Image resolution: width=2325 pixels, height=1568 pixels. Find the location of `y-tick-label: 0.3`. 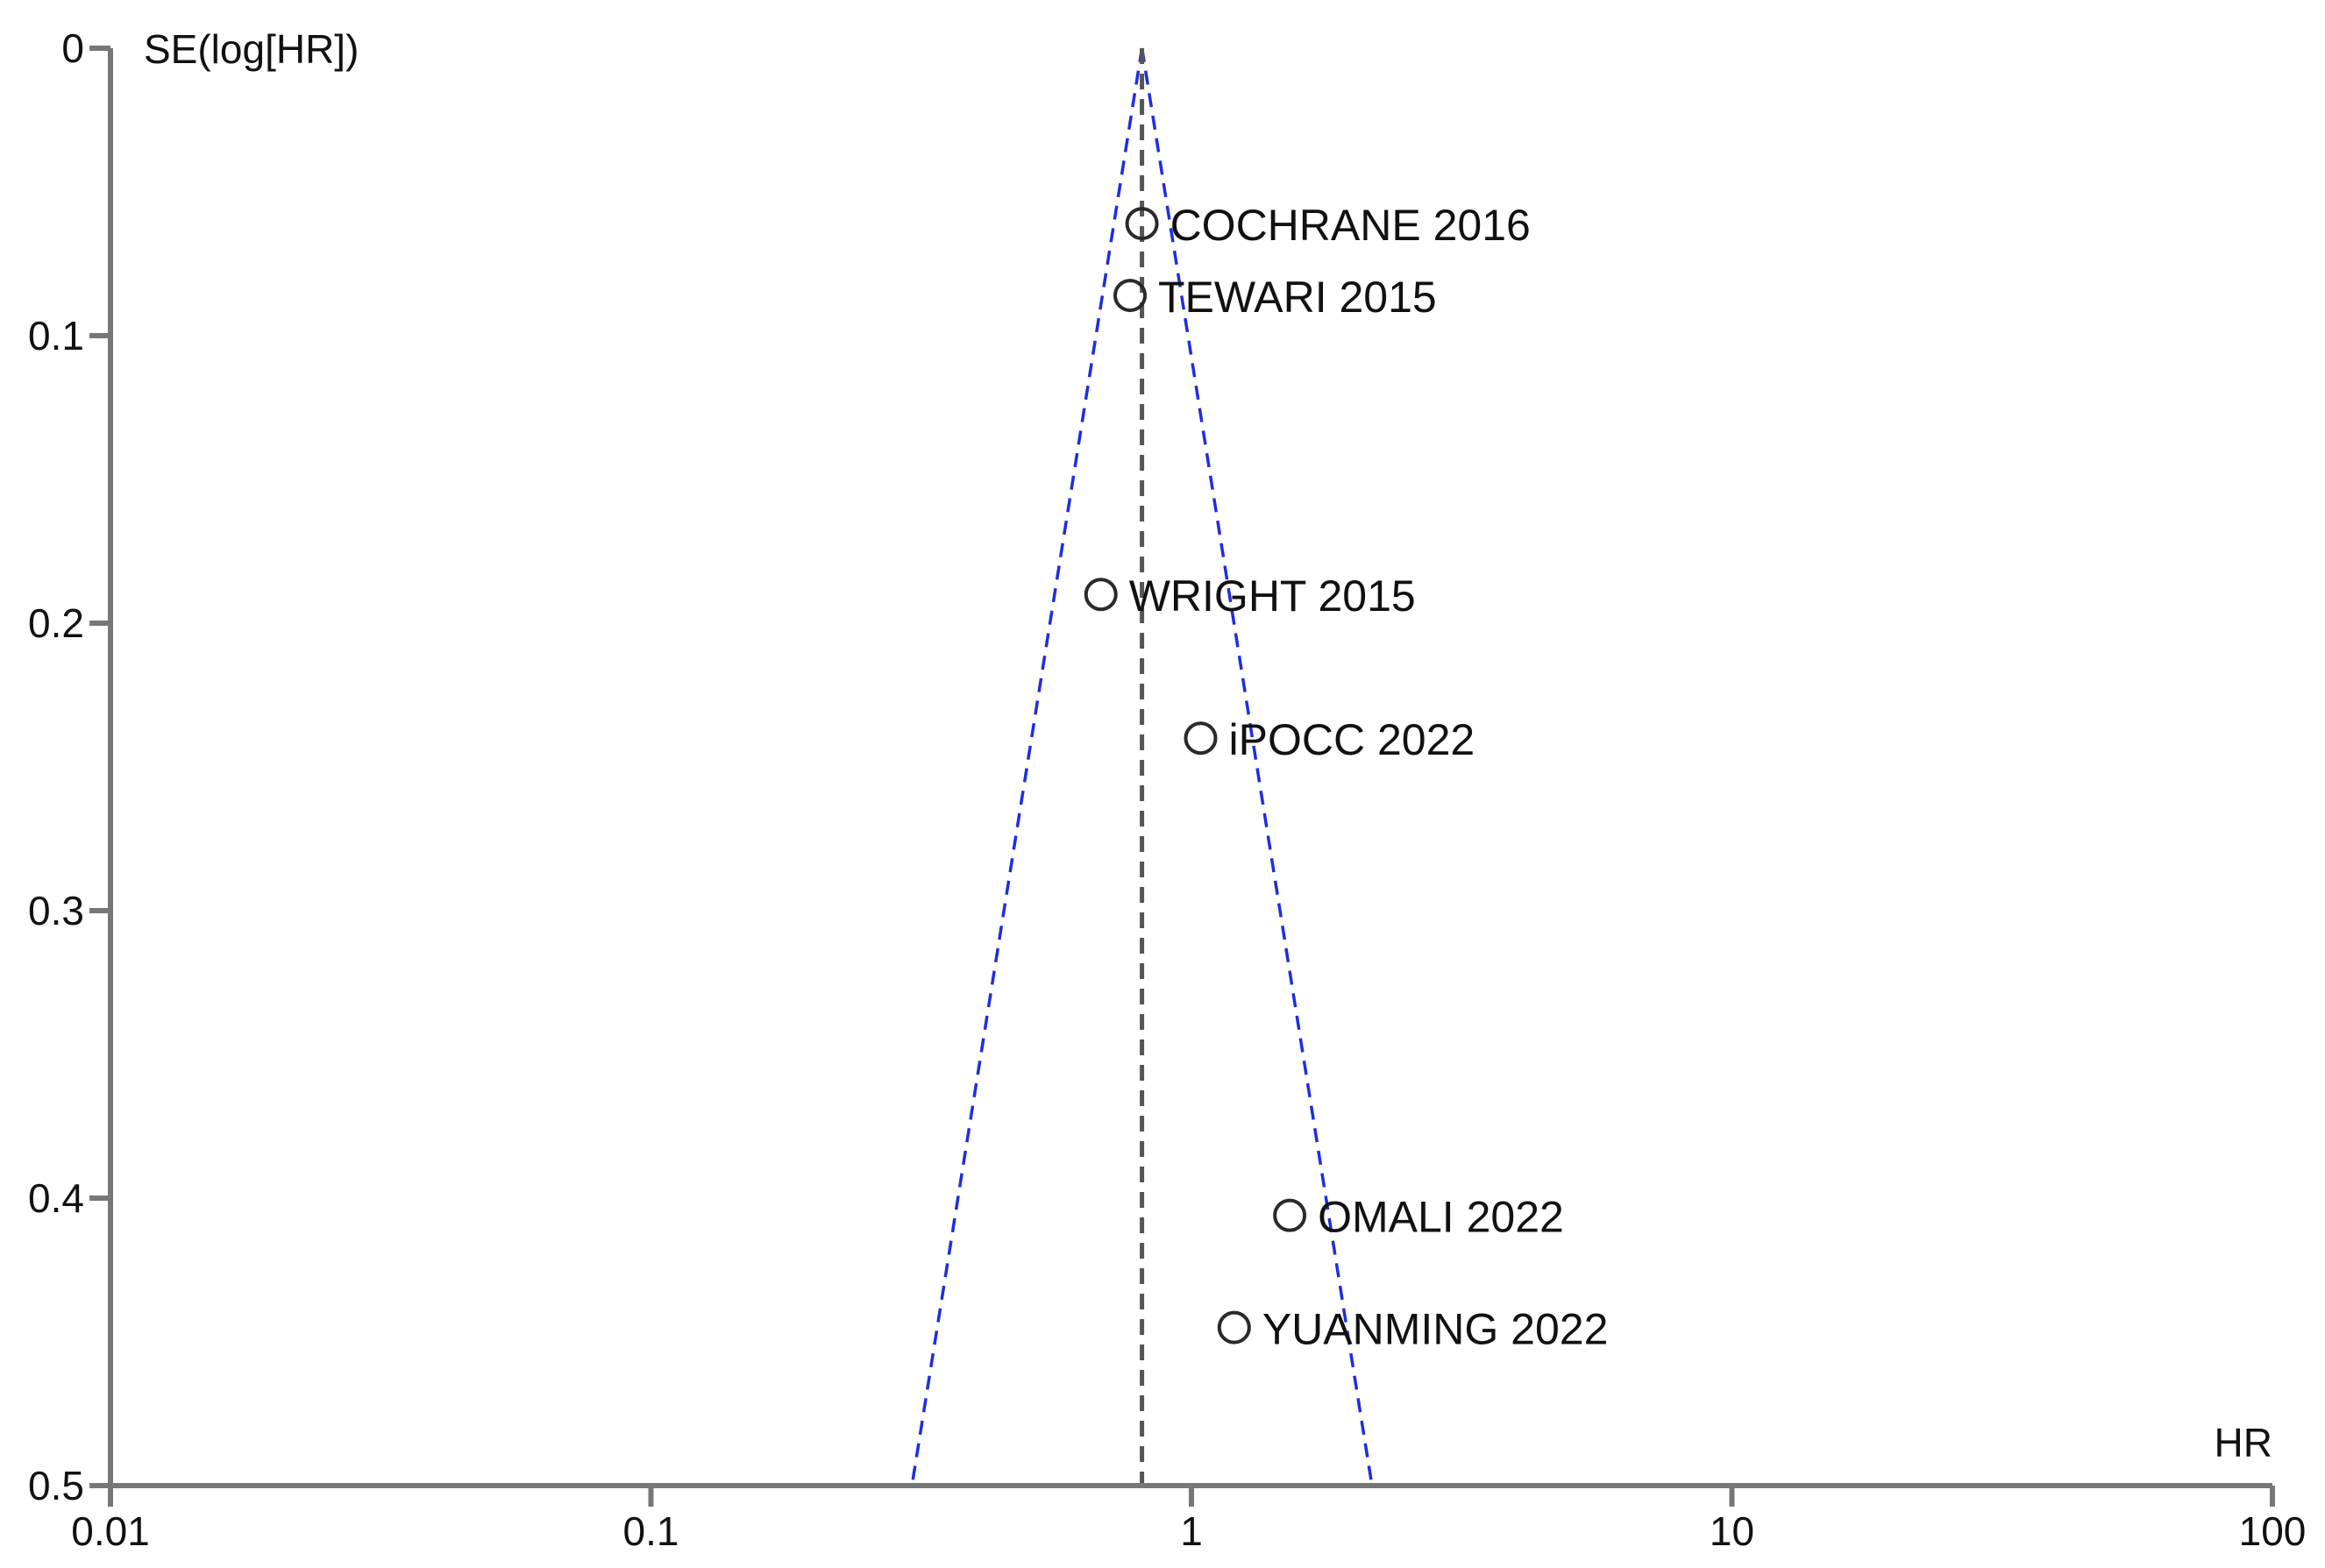

y-tick-label: 0.3 is located at coordinates (56, 910).